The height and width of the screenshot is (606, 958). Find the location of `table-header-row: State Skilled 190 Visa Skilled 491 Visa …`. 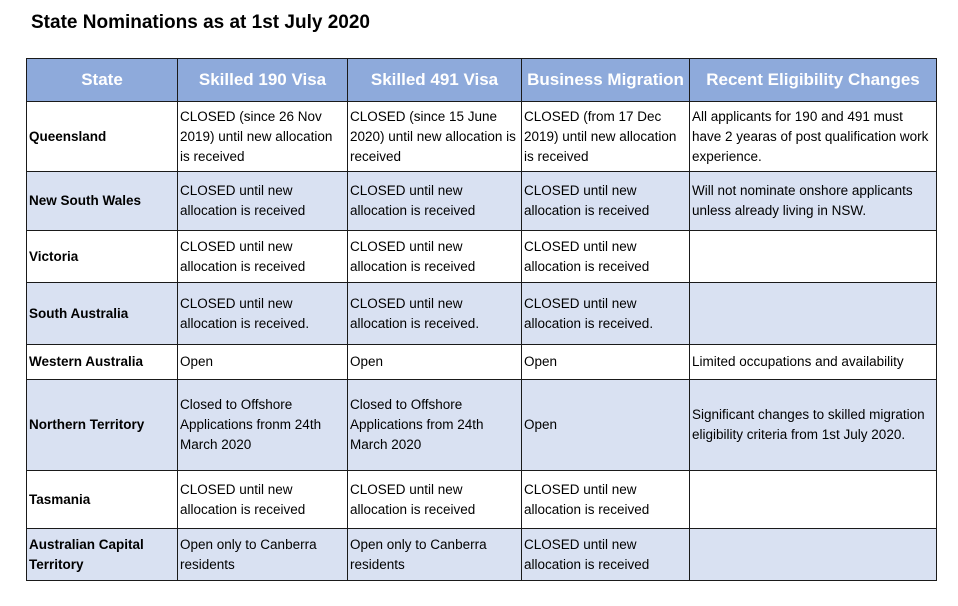

table-header-row: State Skilled 190 Visa Skilled 491 Visa … is located at coordinates (481, 80).